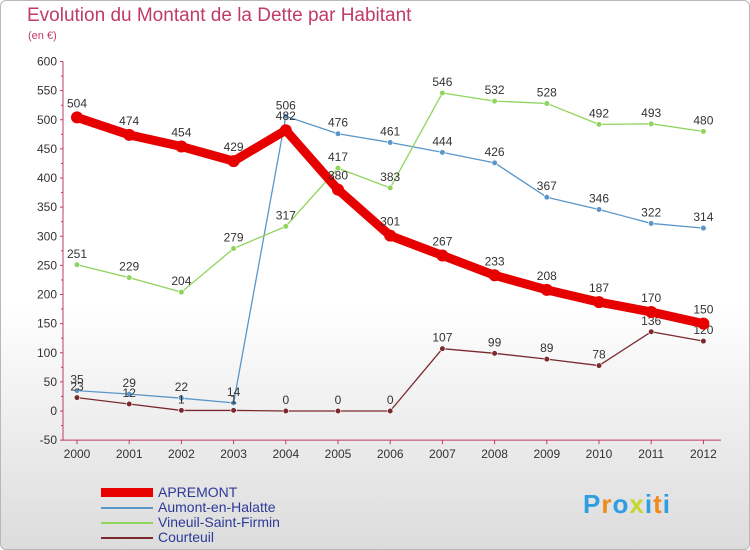 This screenshot has width=750, height=550. Describe the element at coordinates (338, 123) in the screenshot. I see `data-label: 476` at that location.